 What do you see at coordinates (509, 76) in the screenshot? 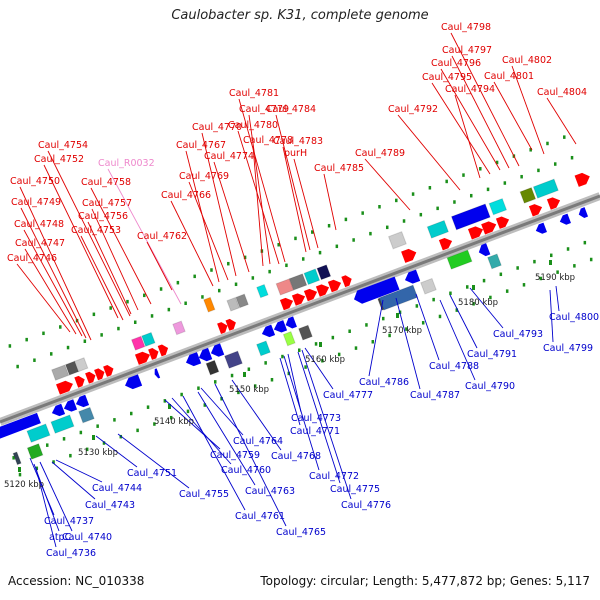
I see `gene-label-forward: Caul_4801` at bounding box center [509, 76].